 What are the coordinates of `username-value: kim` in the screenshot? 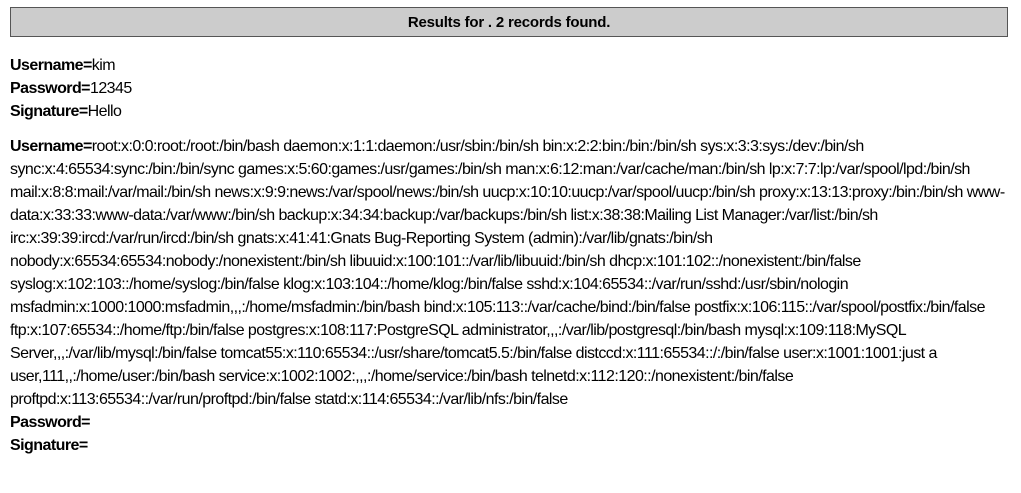 It's located at (103, 65).